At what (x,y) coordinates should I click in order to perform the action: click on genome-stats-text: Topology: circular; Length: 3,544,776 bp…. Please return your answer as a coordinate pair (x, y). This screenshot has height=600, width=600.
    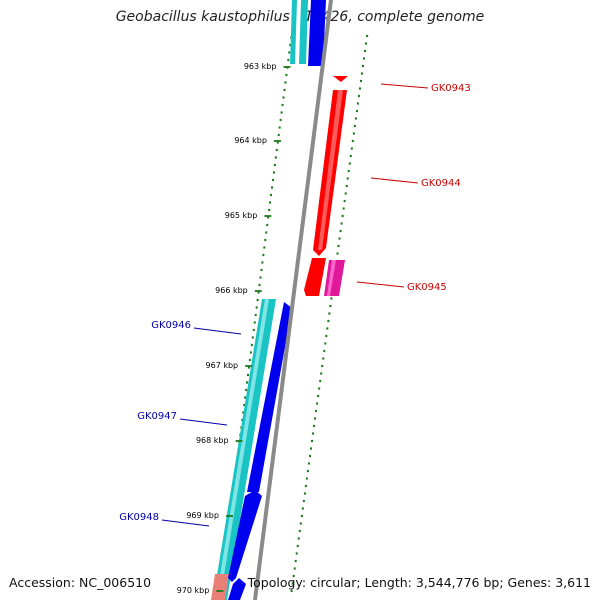
    Looking at the image, I should click on (419, 582).